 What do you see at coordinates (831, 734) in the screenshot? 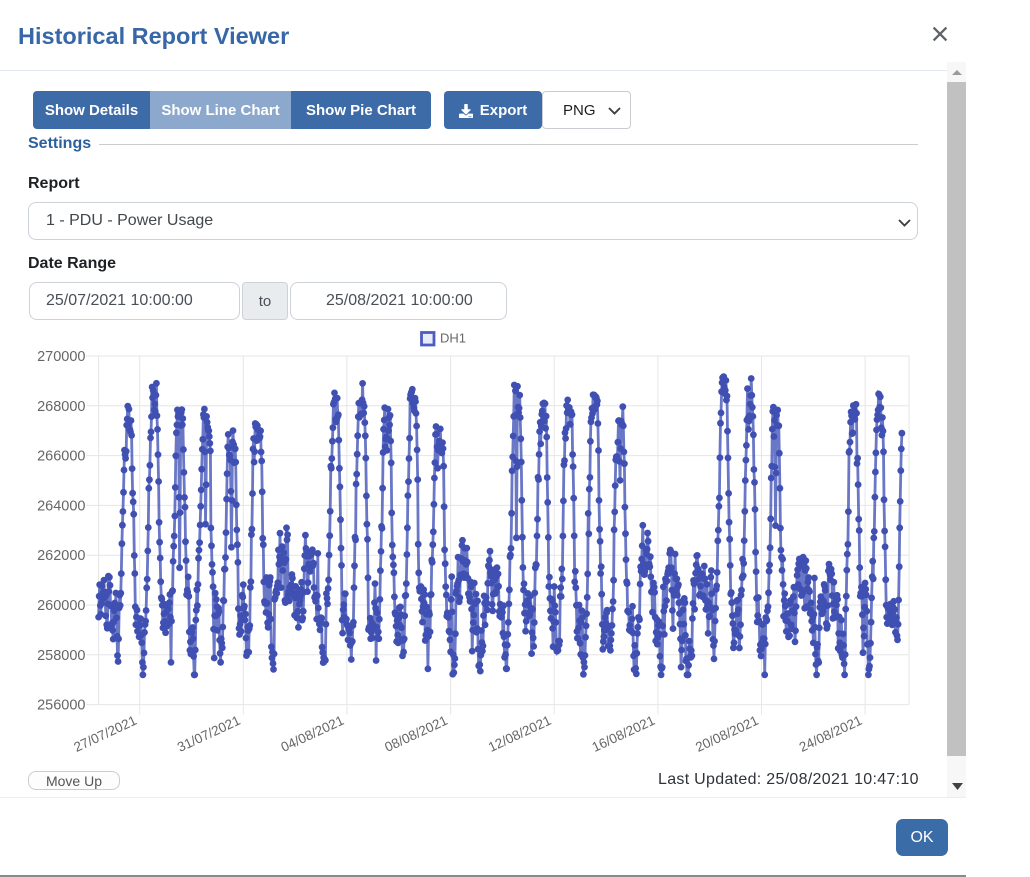
I see `svg-text: 24/08/2021` at bounding box center [831, 734].